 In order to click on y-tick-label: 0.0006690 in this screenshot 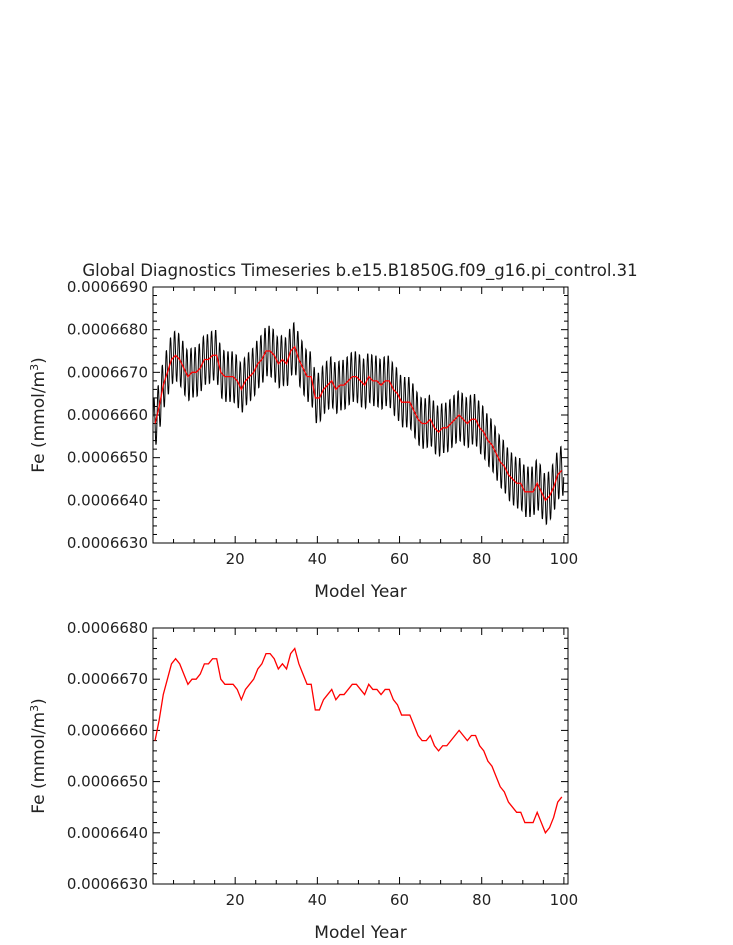, I will do `click(107, 287)`.